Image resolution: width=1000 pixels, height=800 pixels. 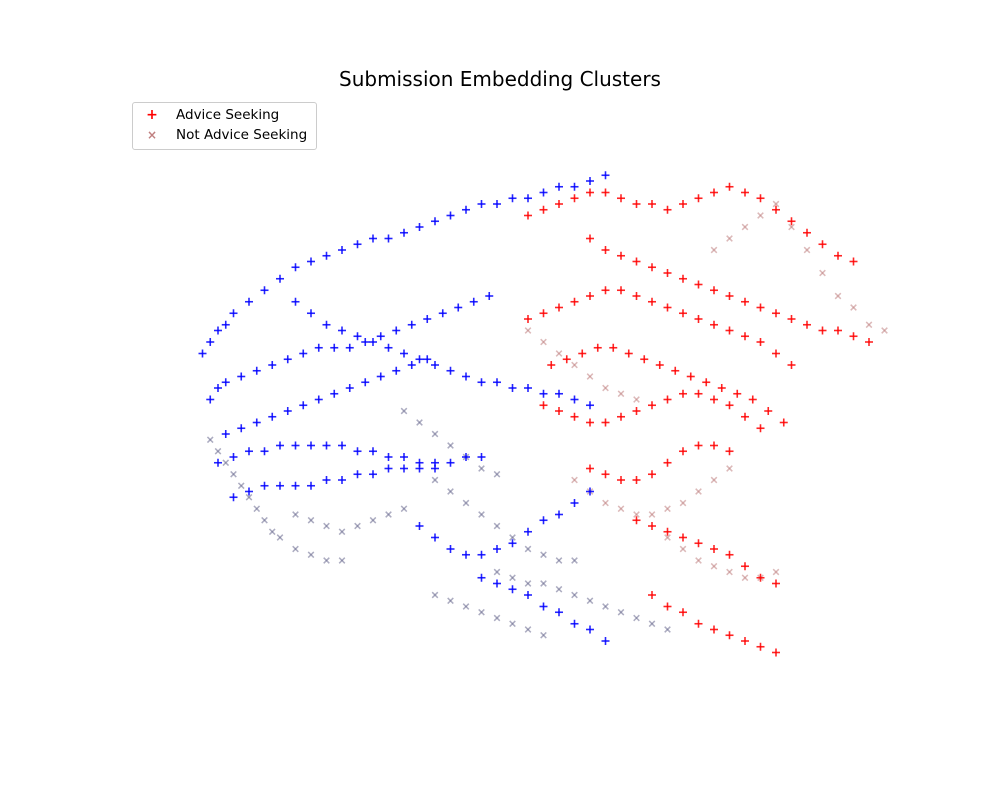 I want to click on legend: + Advice Seeking × Not Advice Seeking, so click(x=224, y=126).